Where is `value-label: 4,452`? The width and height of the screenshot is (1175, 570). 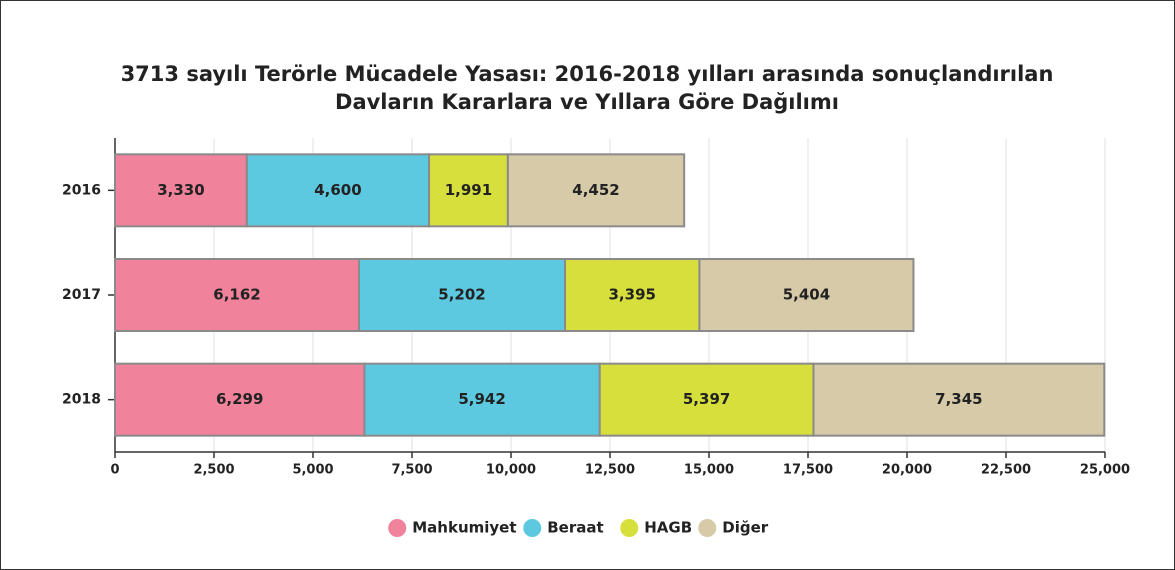
value-label: 4,452 is located at coordinates (595, 190).